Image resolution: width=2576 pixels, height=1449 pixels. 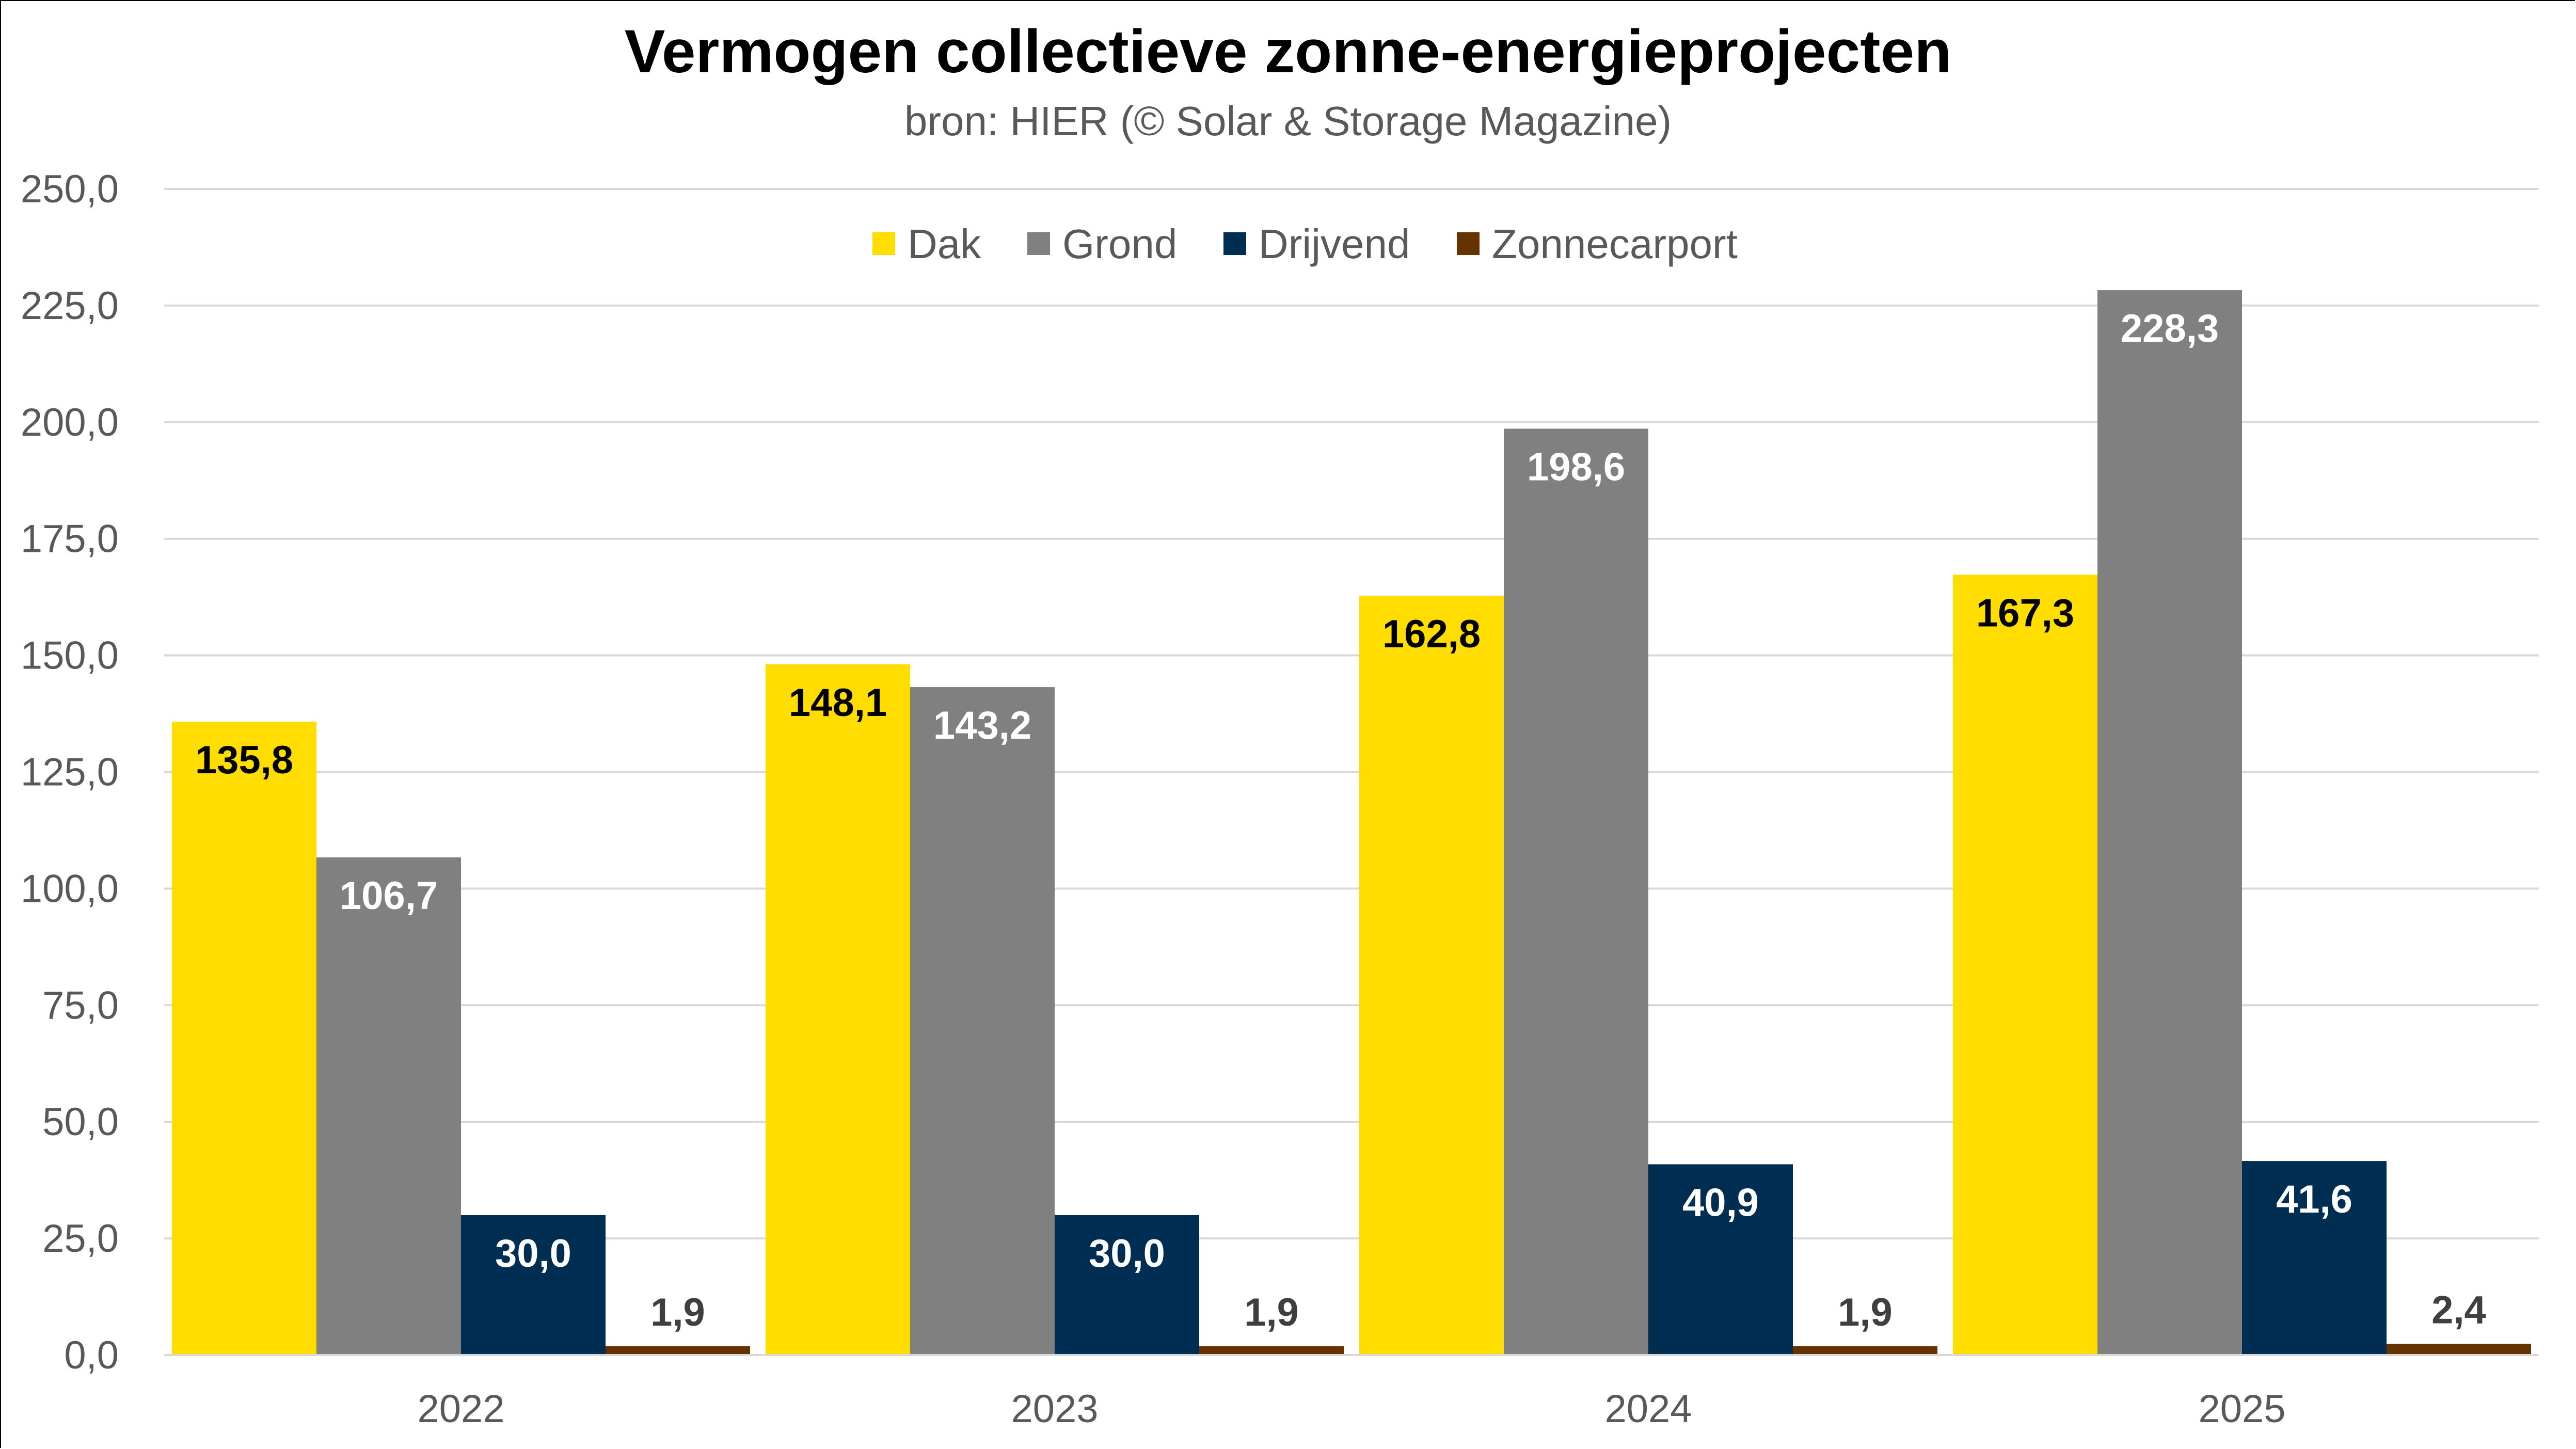 What do you see at coordinates (244, 1038) in the screenshot?
I see `bar-dak-2022` at bounding box center [244, 1038].